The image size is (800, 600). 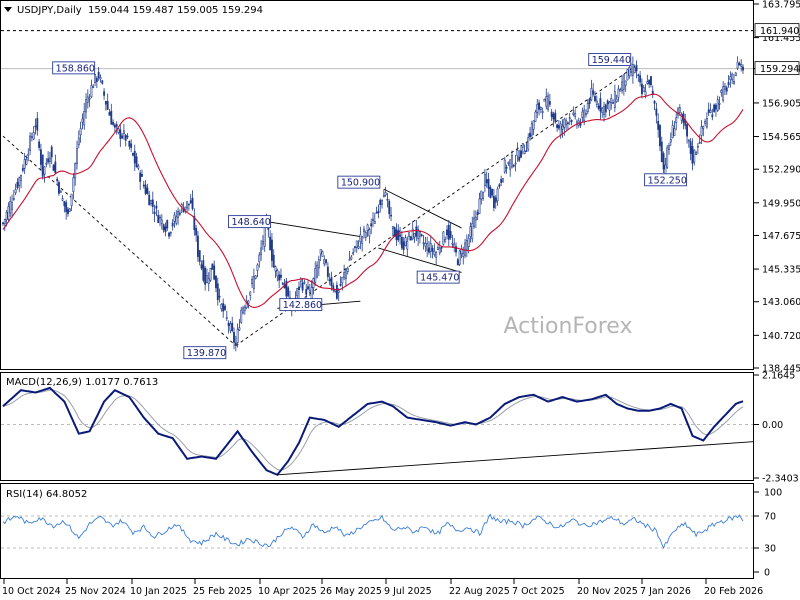 I want to click on date-tick-label: 10 Oct 2024, so click(x=31, y=591).